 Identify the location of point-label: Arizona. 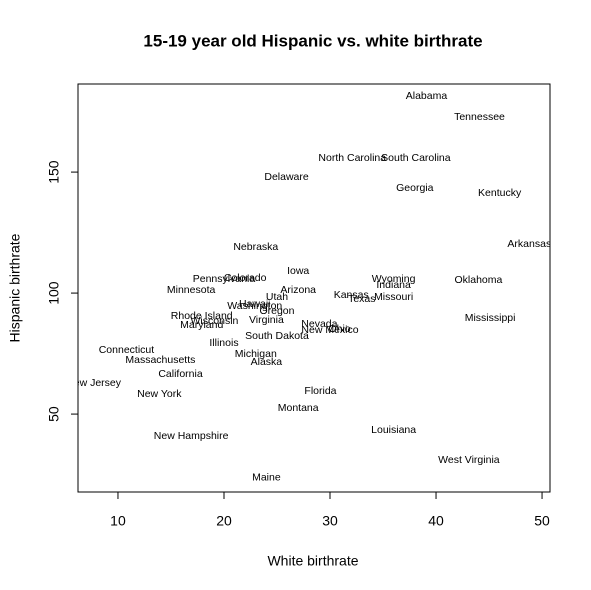
(298, 290).